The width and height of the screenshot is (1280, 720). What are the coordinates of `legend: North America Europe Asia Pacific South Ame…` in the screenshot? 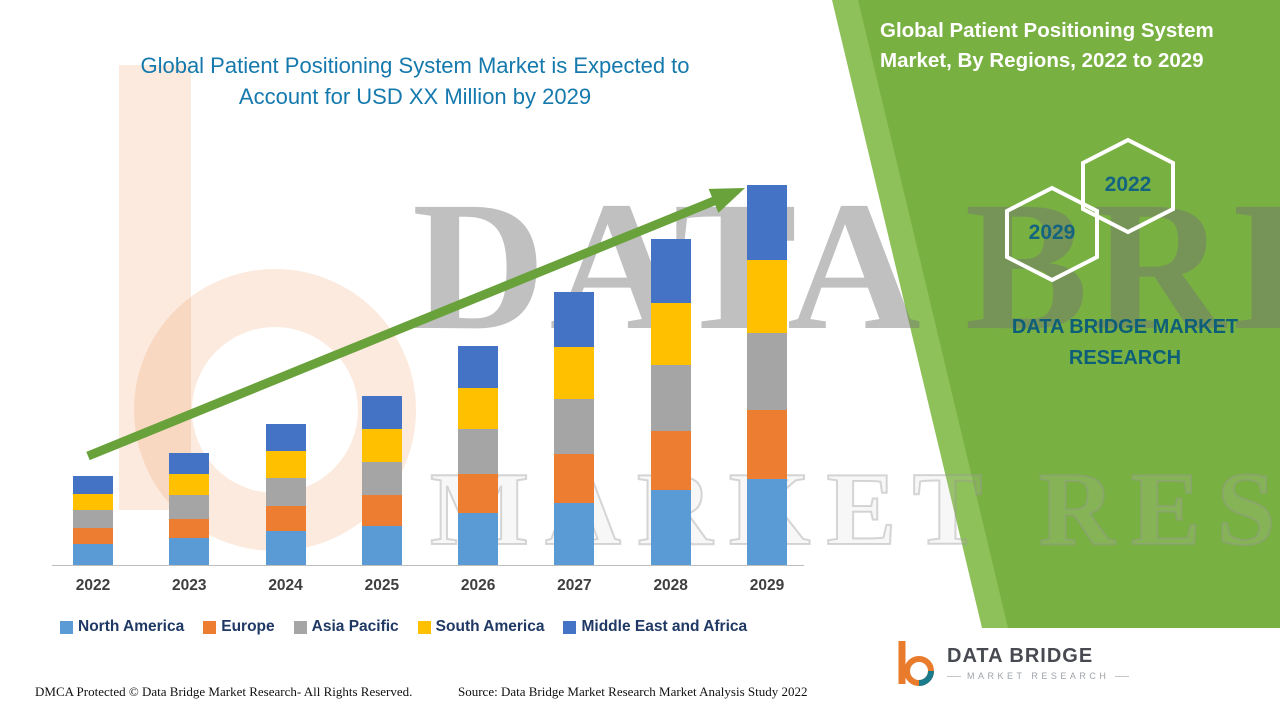 It's located at (403, 627).